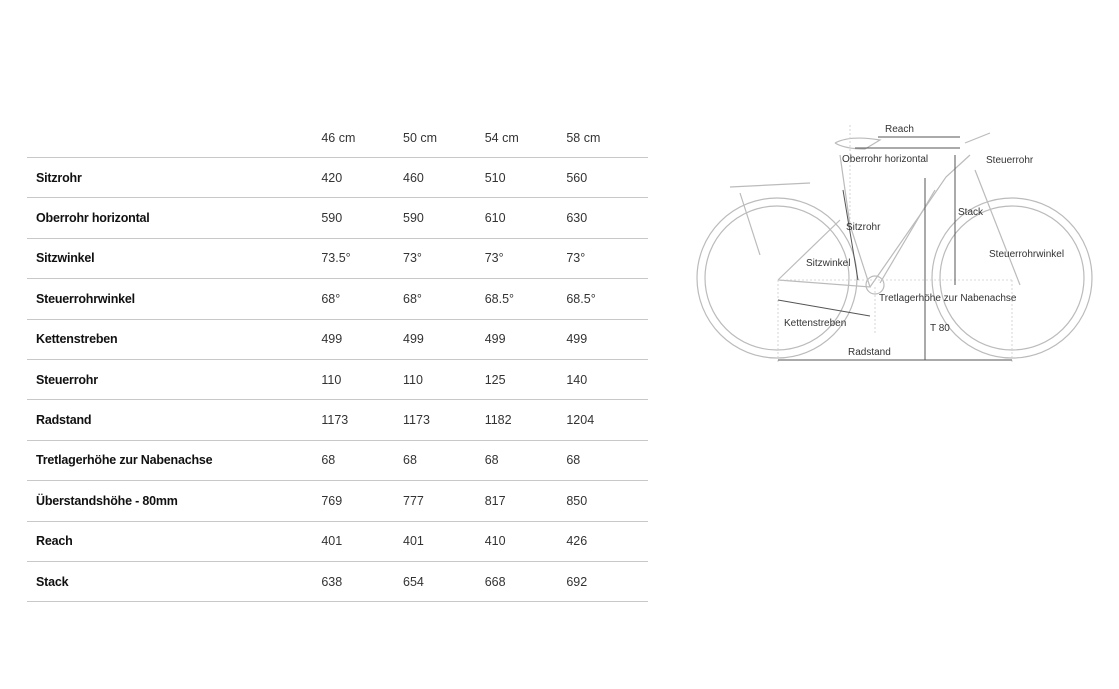  Describe the element at coordinates (577, 177) in the screenshot. I see `row-value: 560` at that location.